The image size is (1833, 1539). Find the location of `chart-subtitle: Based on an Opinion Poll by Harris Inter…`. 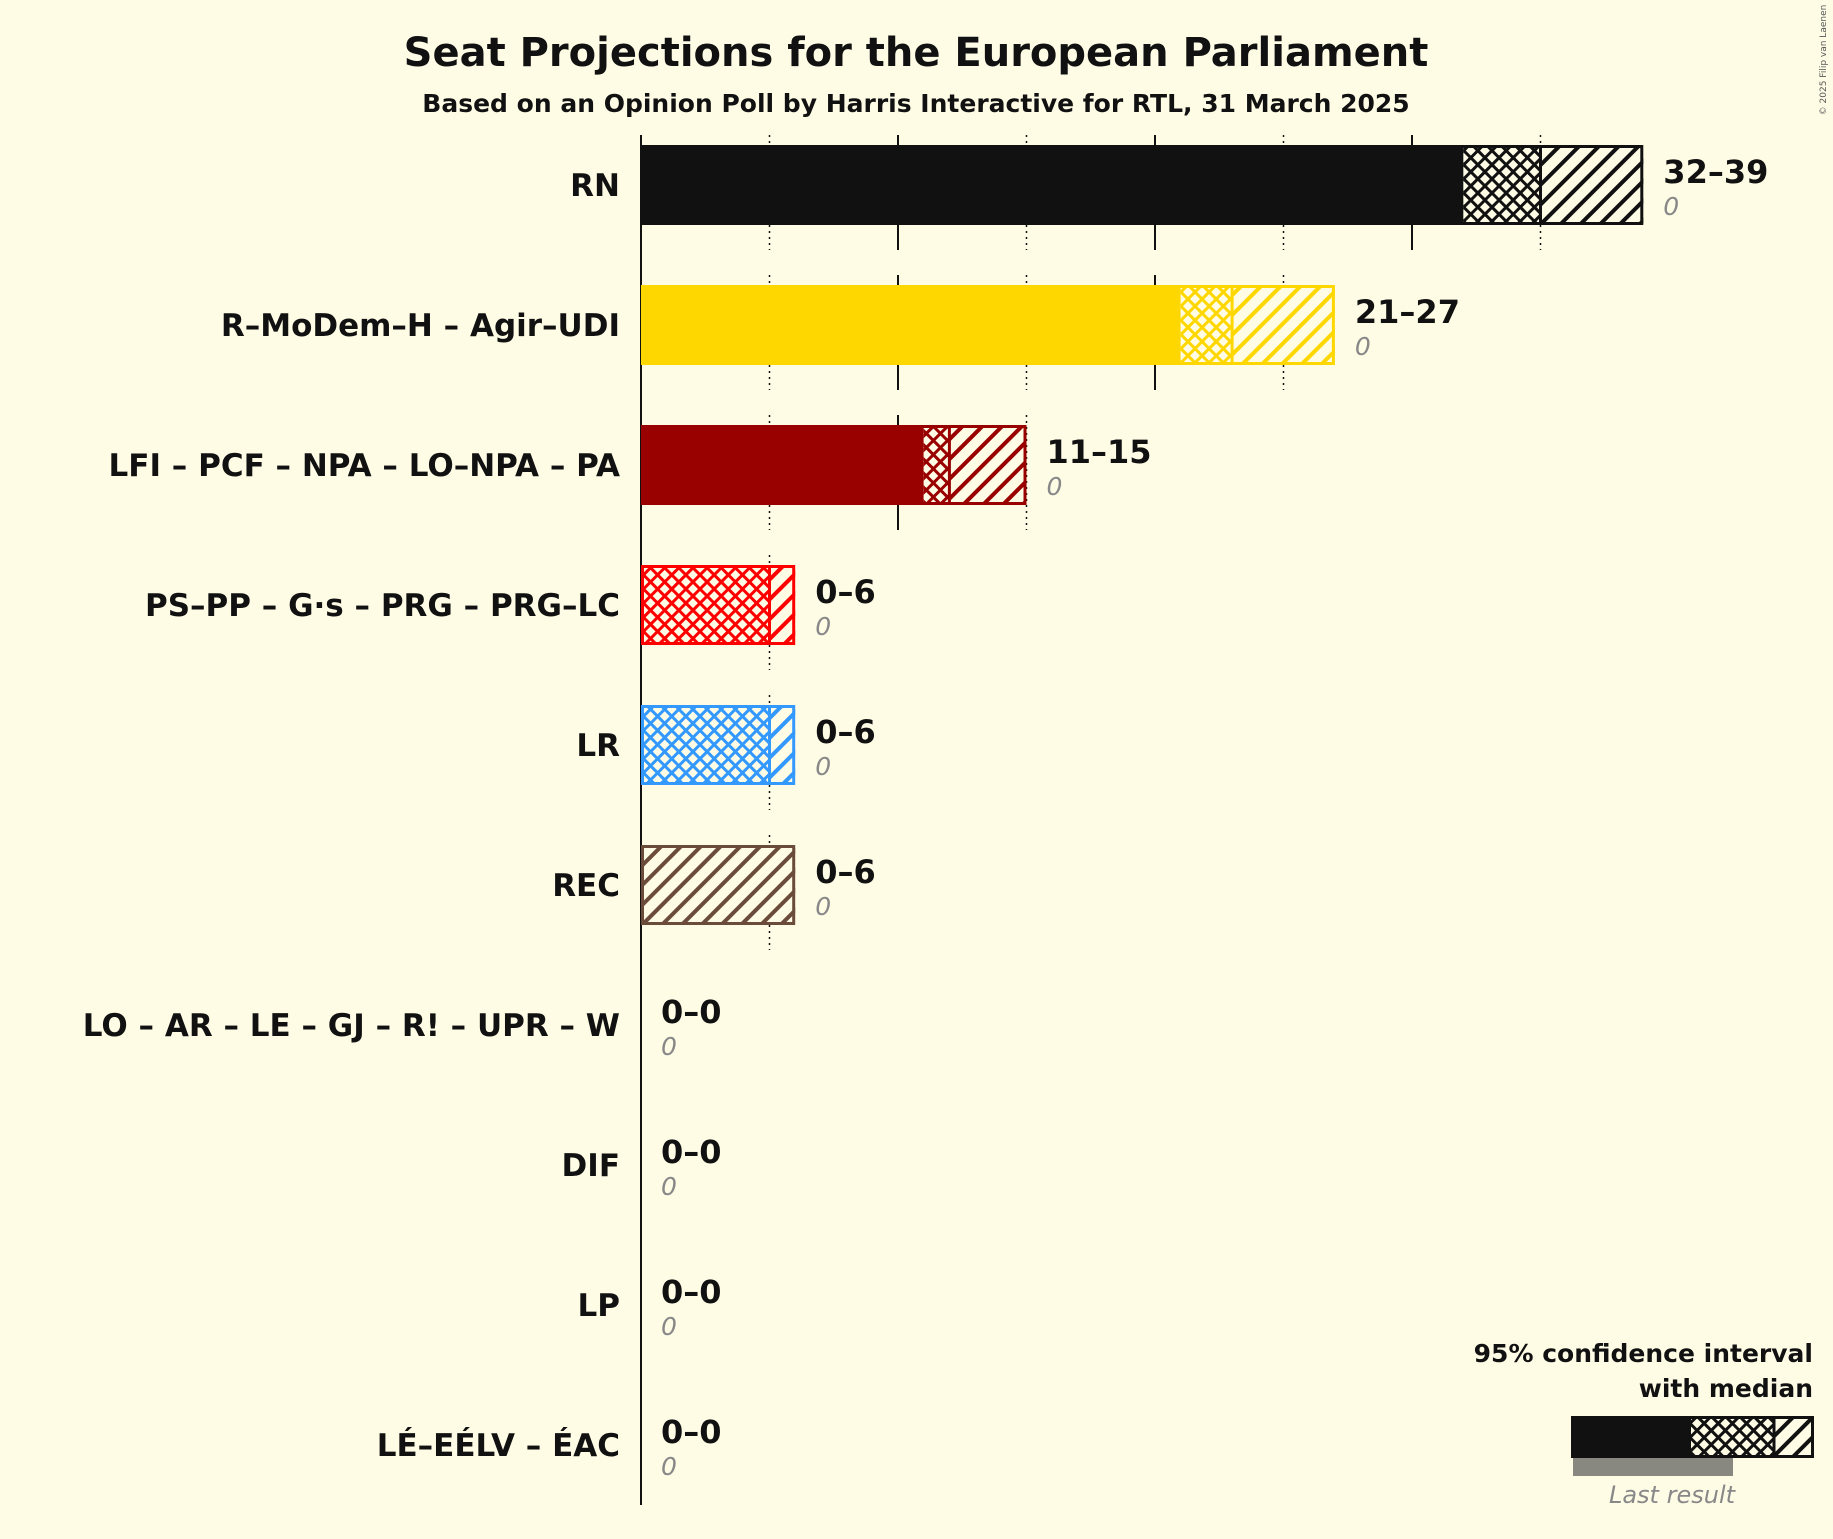

chart-subtitle: Based on an Opinion Poll by Harris Inter… is located at coordinates (915, 103).